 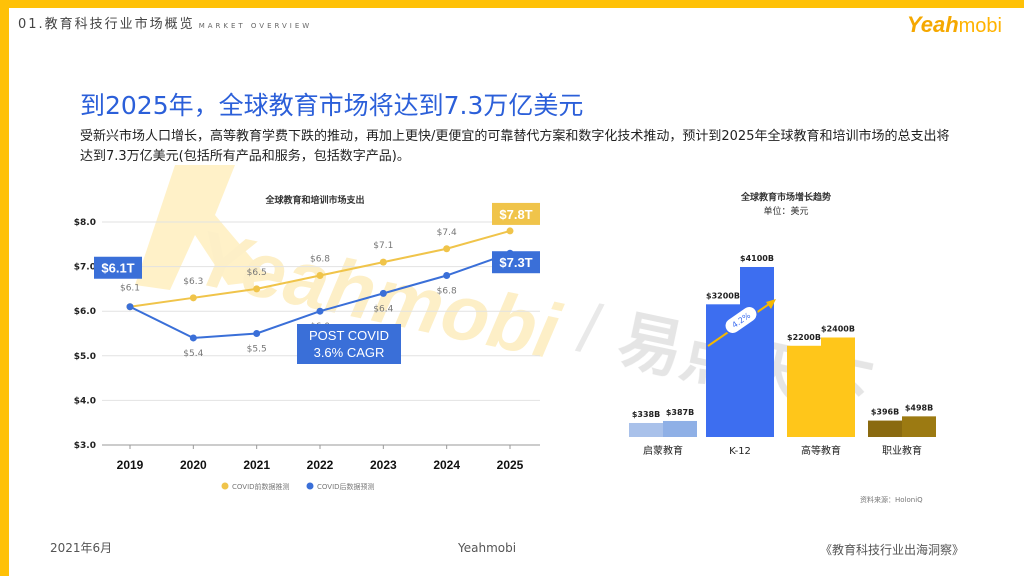 What do you see at coordinates (81, 548) in the screenshot?
I see `footer-date: 2021年6月` at bounding box center [81, 548].